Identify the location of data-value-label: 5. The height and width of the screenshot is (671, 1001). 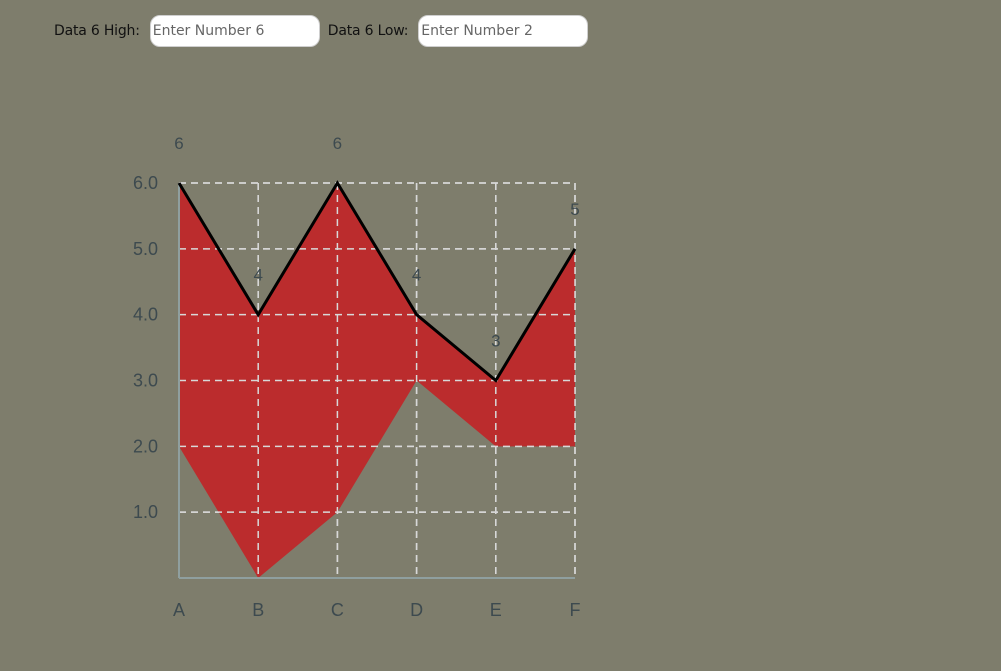
(574, 209).